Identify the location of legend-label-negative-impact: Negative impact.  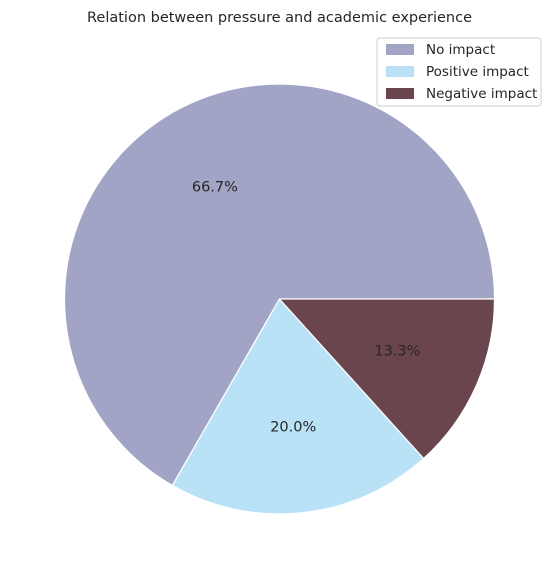
(481, 94).